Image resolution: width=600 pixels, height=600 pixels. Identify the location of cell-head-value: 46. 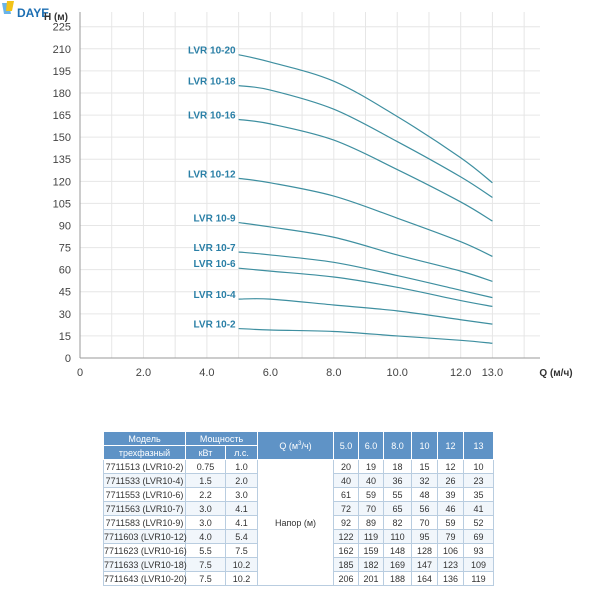
(451, 508).